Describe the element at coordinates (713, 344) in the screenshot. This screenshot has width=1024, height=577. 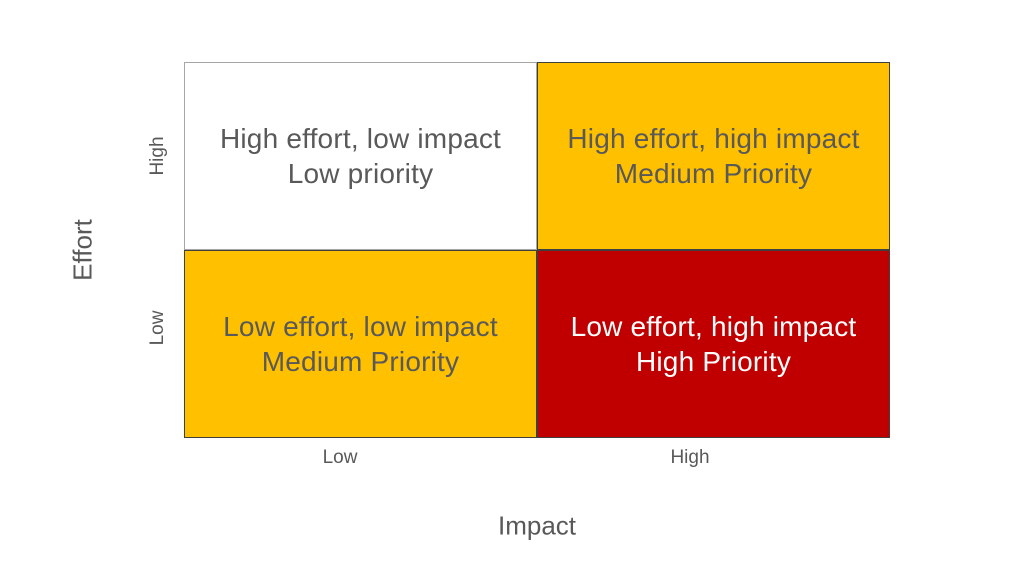
I see `quadrant-low-effort-high-impact: Low effort, high impact High Priority` at that location.